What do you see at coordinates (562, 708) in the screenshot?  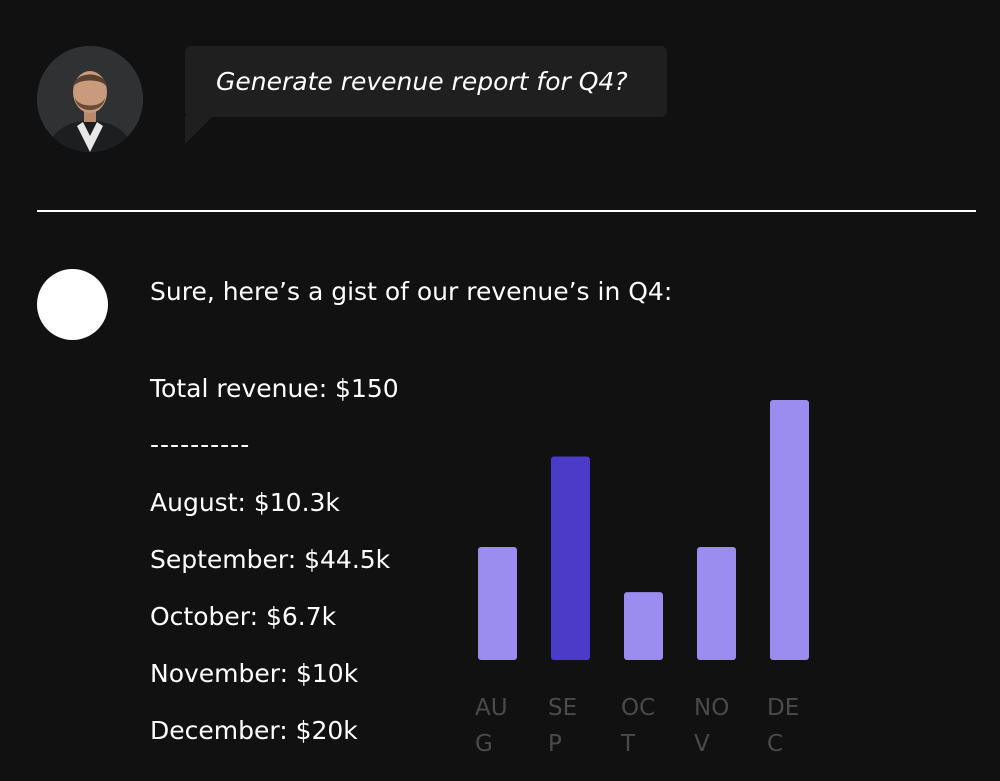 I see `tick-label-sep-1: SE` at bounding box center [562, 708].